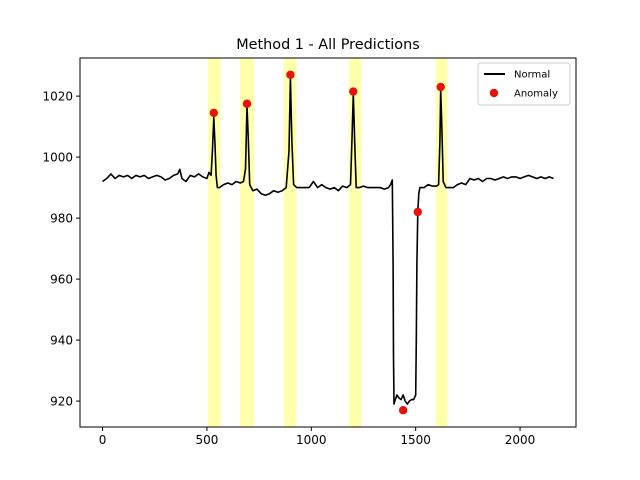 This screenshot has width=640, height=480. I want to click on y-tick-label: 1000, so click(57, 158).